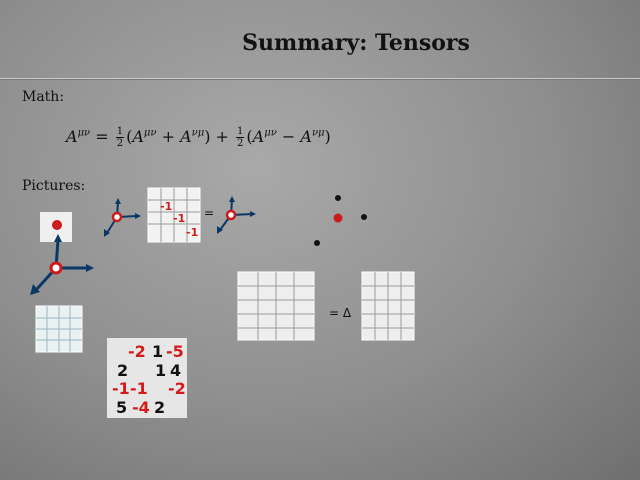  I want to click on pictures-label: Pictures:, so click(54, 186).